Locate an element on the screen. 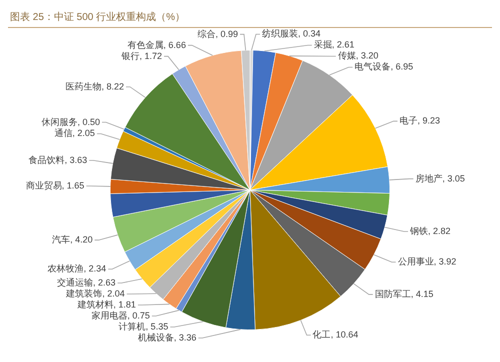 The image size is (500, 362). slice-label: 食品饮料, 3.63 is located at coordinates (58, 159).